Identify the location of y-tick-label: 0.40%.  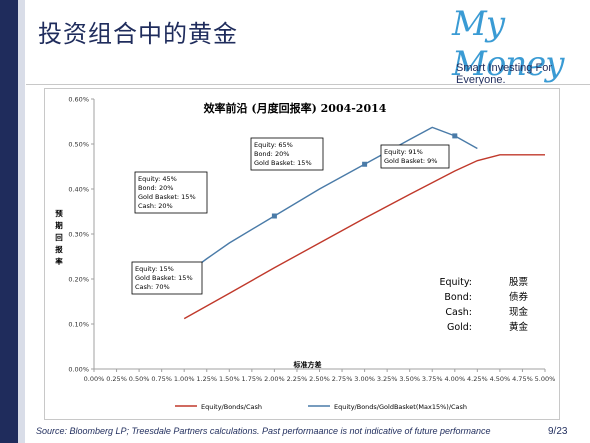
(78, 190).